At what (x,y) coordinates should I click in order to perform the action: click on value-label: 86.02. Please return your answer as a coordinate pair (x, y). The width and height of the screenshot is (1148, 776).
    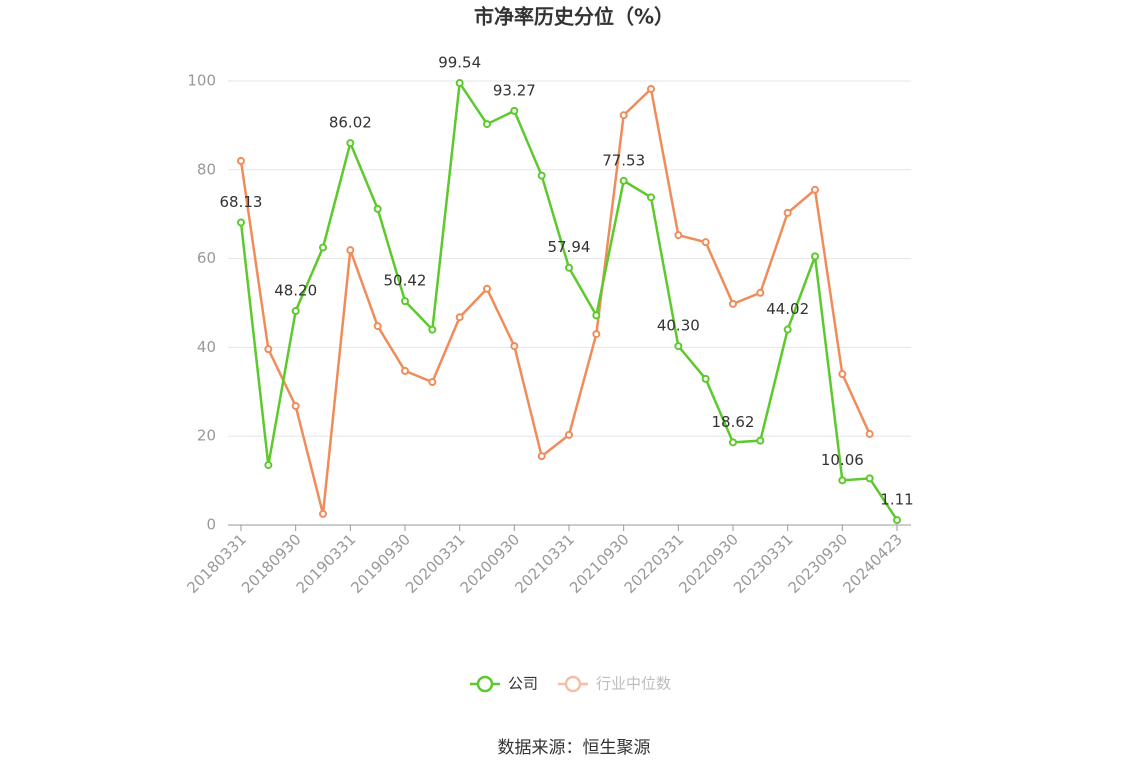
    Looking at the image, I should click on (350, 123).